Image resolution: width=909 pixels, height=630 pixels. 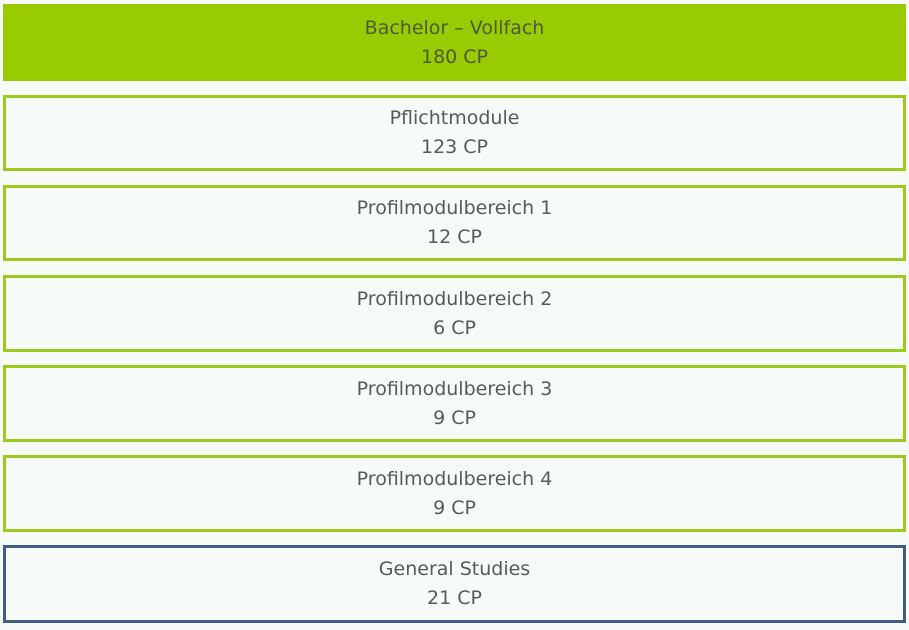 What do you see at coordinates (454, 237) in the screenshot?
I see `module-cp: 12 CP` at bounding box center [454, 237].